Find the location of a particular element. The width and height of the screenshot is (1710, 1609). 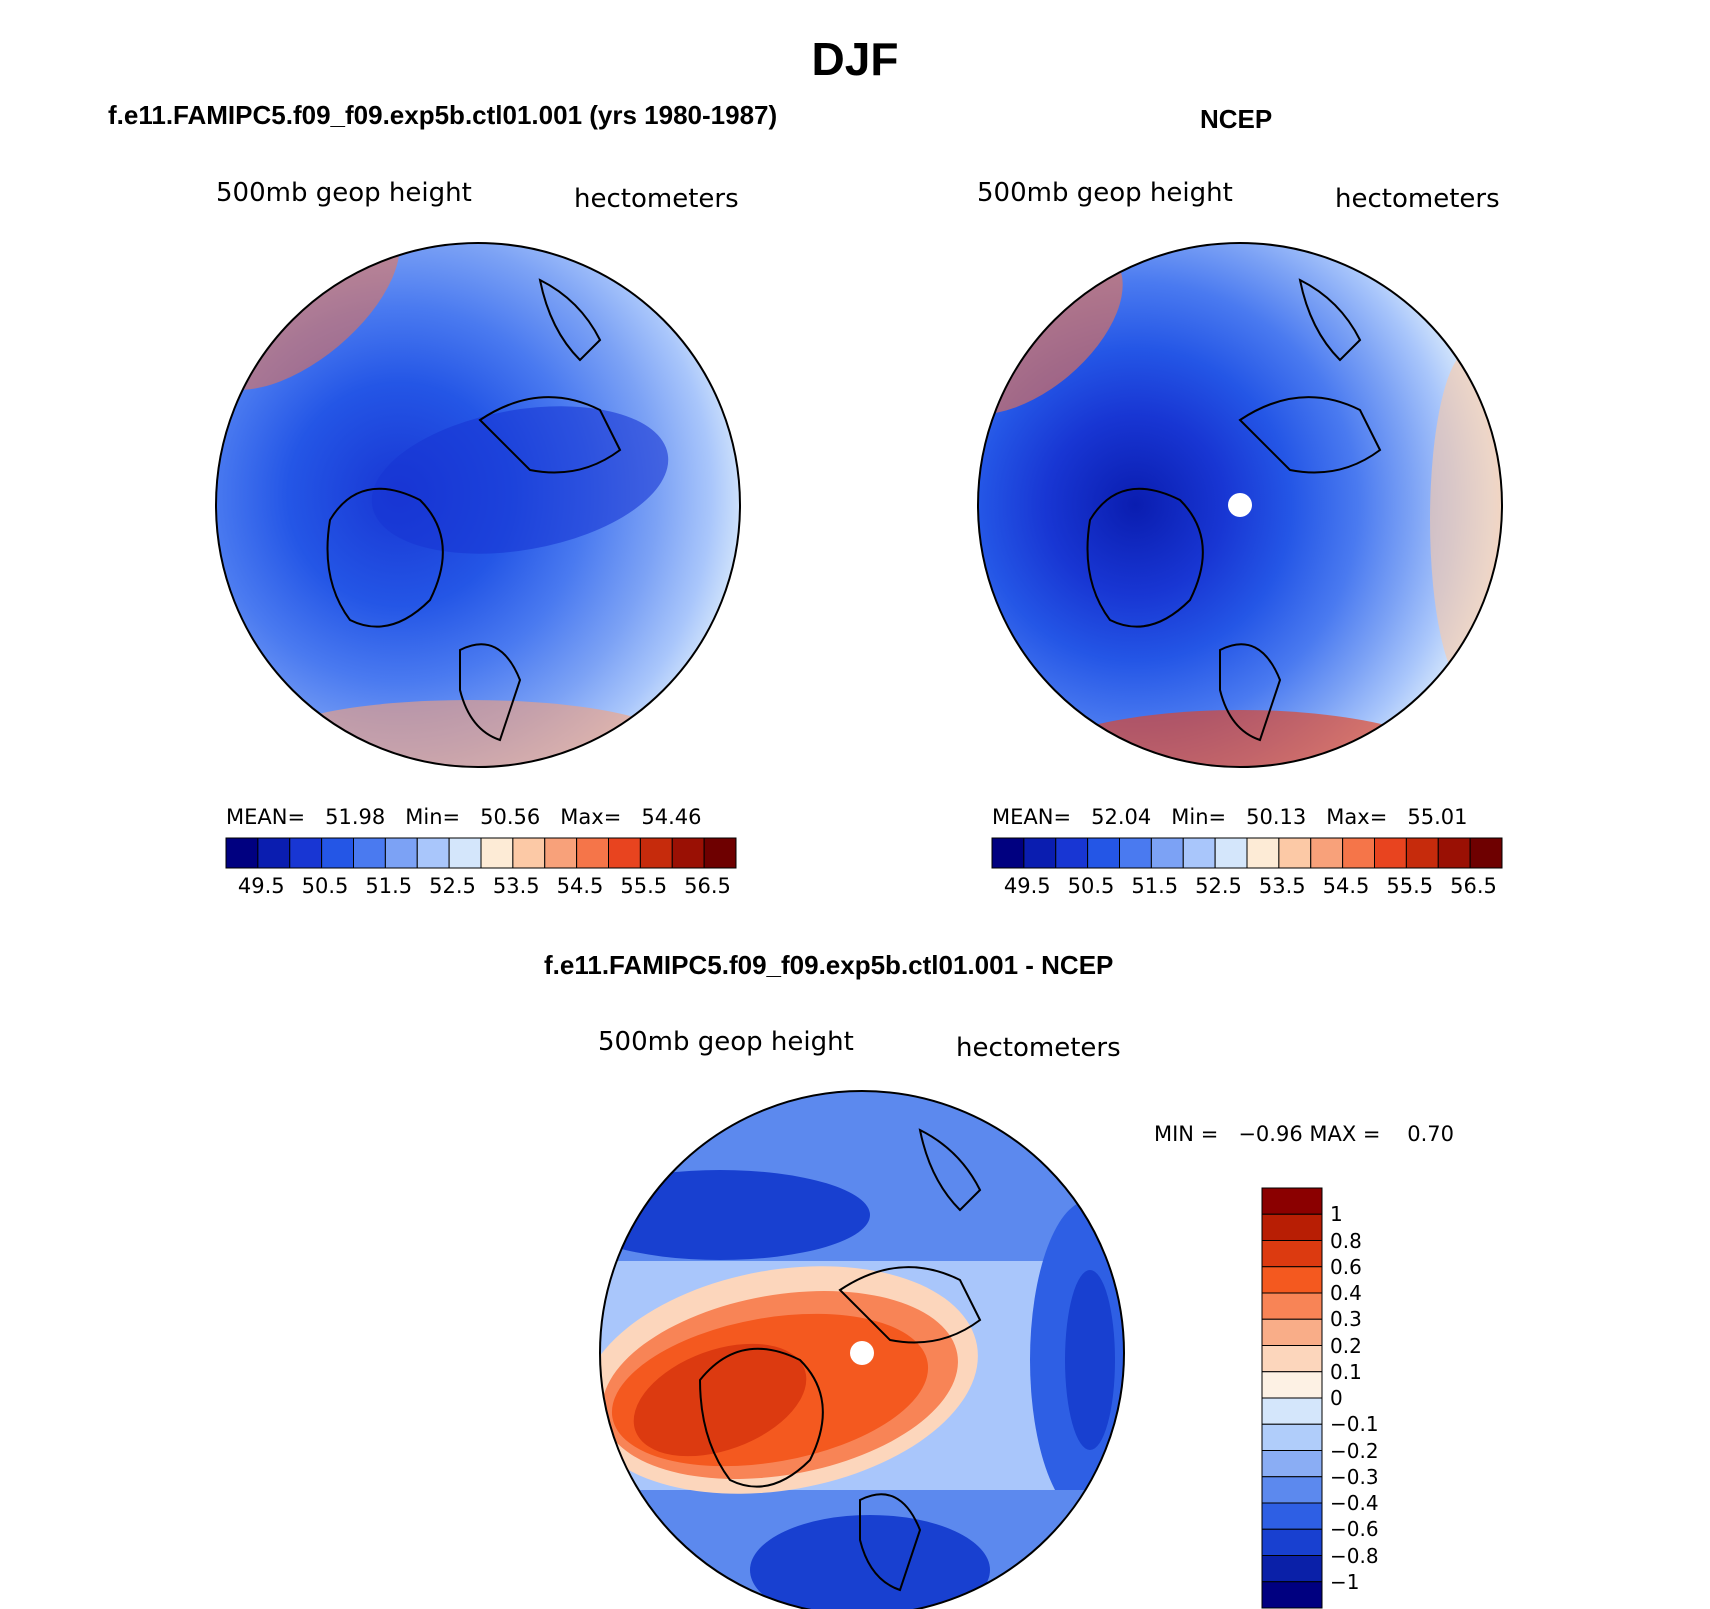

variable-label-model: 500mb geop height is located at coordinates (344, 193).